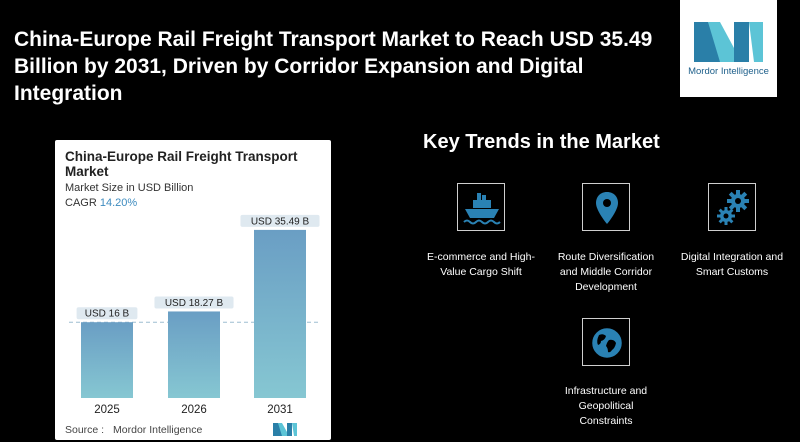 Image resolution: width=800 pixels, height=442 pixels. Describe the element at coordinates (481, 264) in the screenshot. I see `trend-label: E-commerce and High-Value Cargo Shift` at that location.